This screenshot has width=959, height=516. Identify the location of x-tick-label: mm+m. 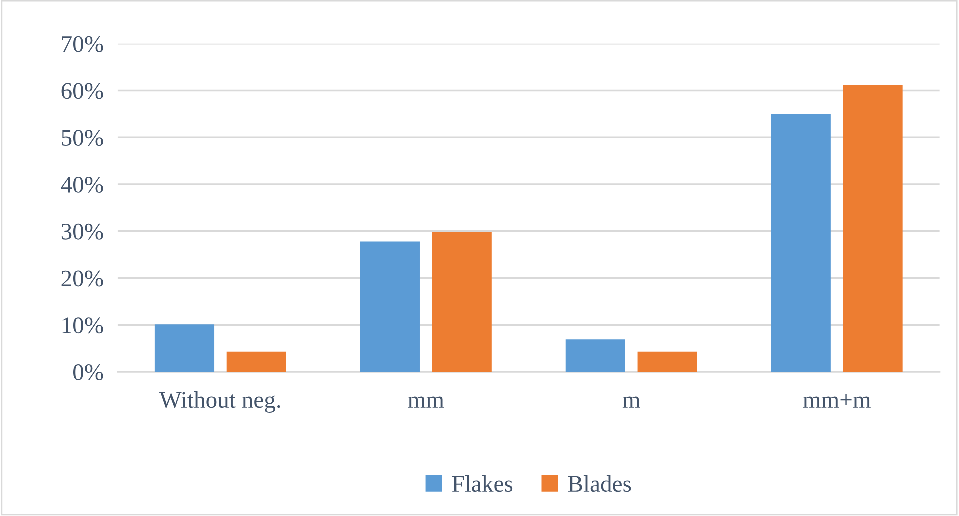
(837, 401).